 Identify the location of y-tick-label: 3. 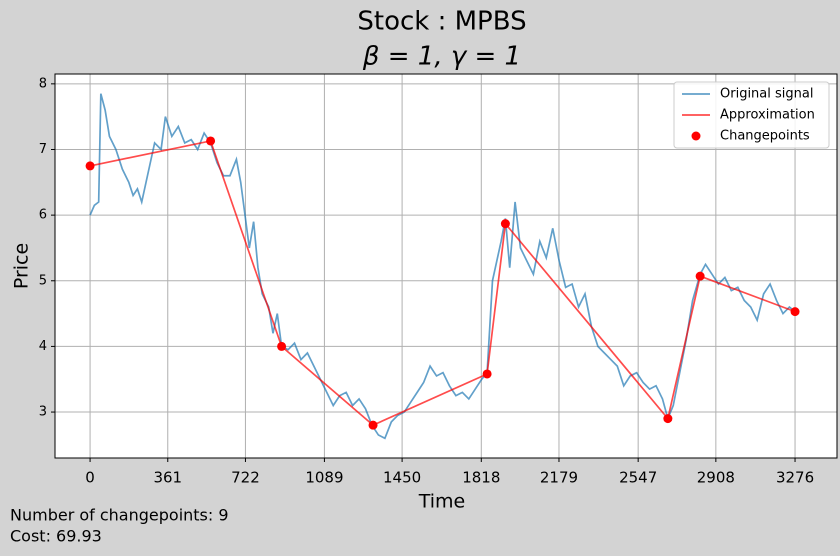
(43, 412).